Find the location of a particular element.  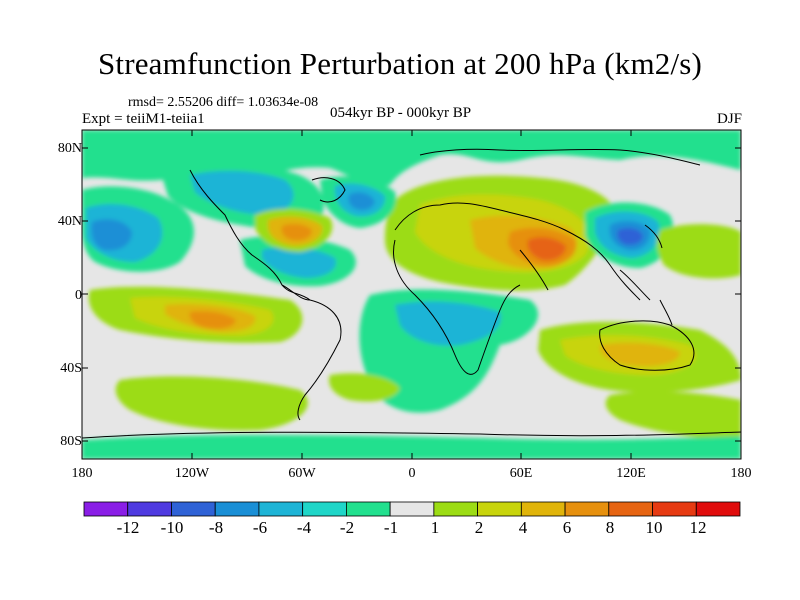

contour-eurasia-high is located at coordinates (546, 249).